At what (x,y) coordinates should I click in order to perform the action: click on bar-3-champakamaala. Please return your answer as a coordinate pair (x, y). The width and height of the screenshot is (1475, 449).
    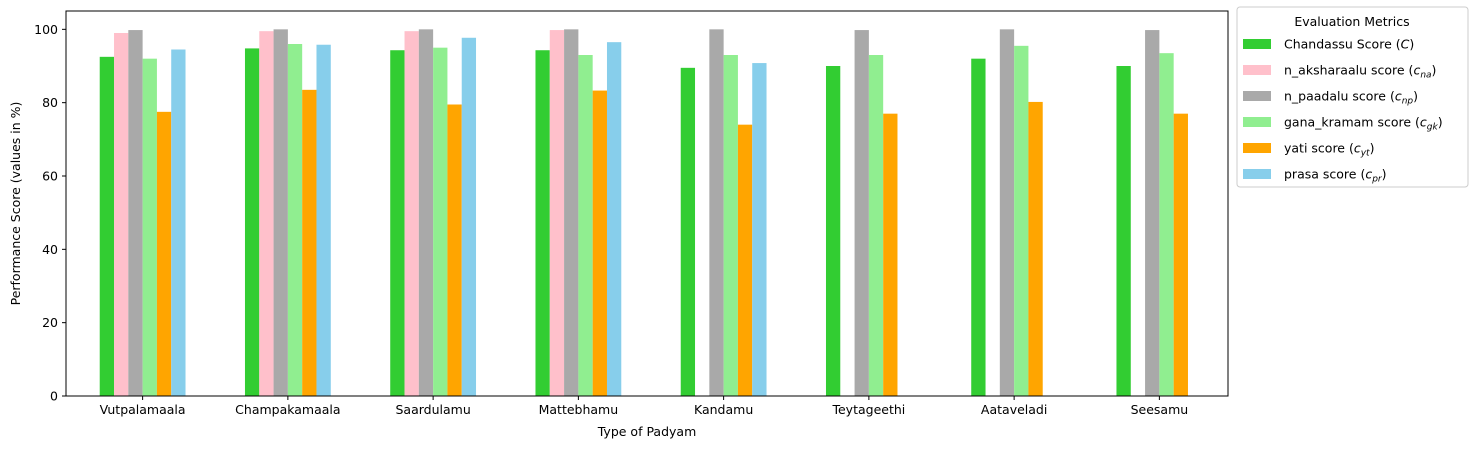
    Looking at the image, I should click on (280, 213).